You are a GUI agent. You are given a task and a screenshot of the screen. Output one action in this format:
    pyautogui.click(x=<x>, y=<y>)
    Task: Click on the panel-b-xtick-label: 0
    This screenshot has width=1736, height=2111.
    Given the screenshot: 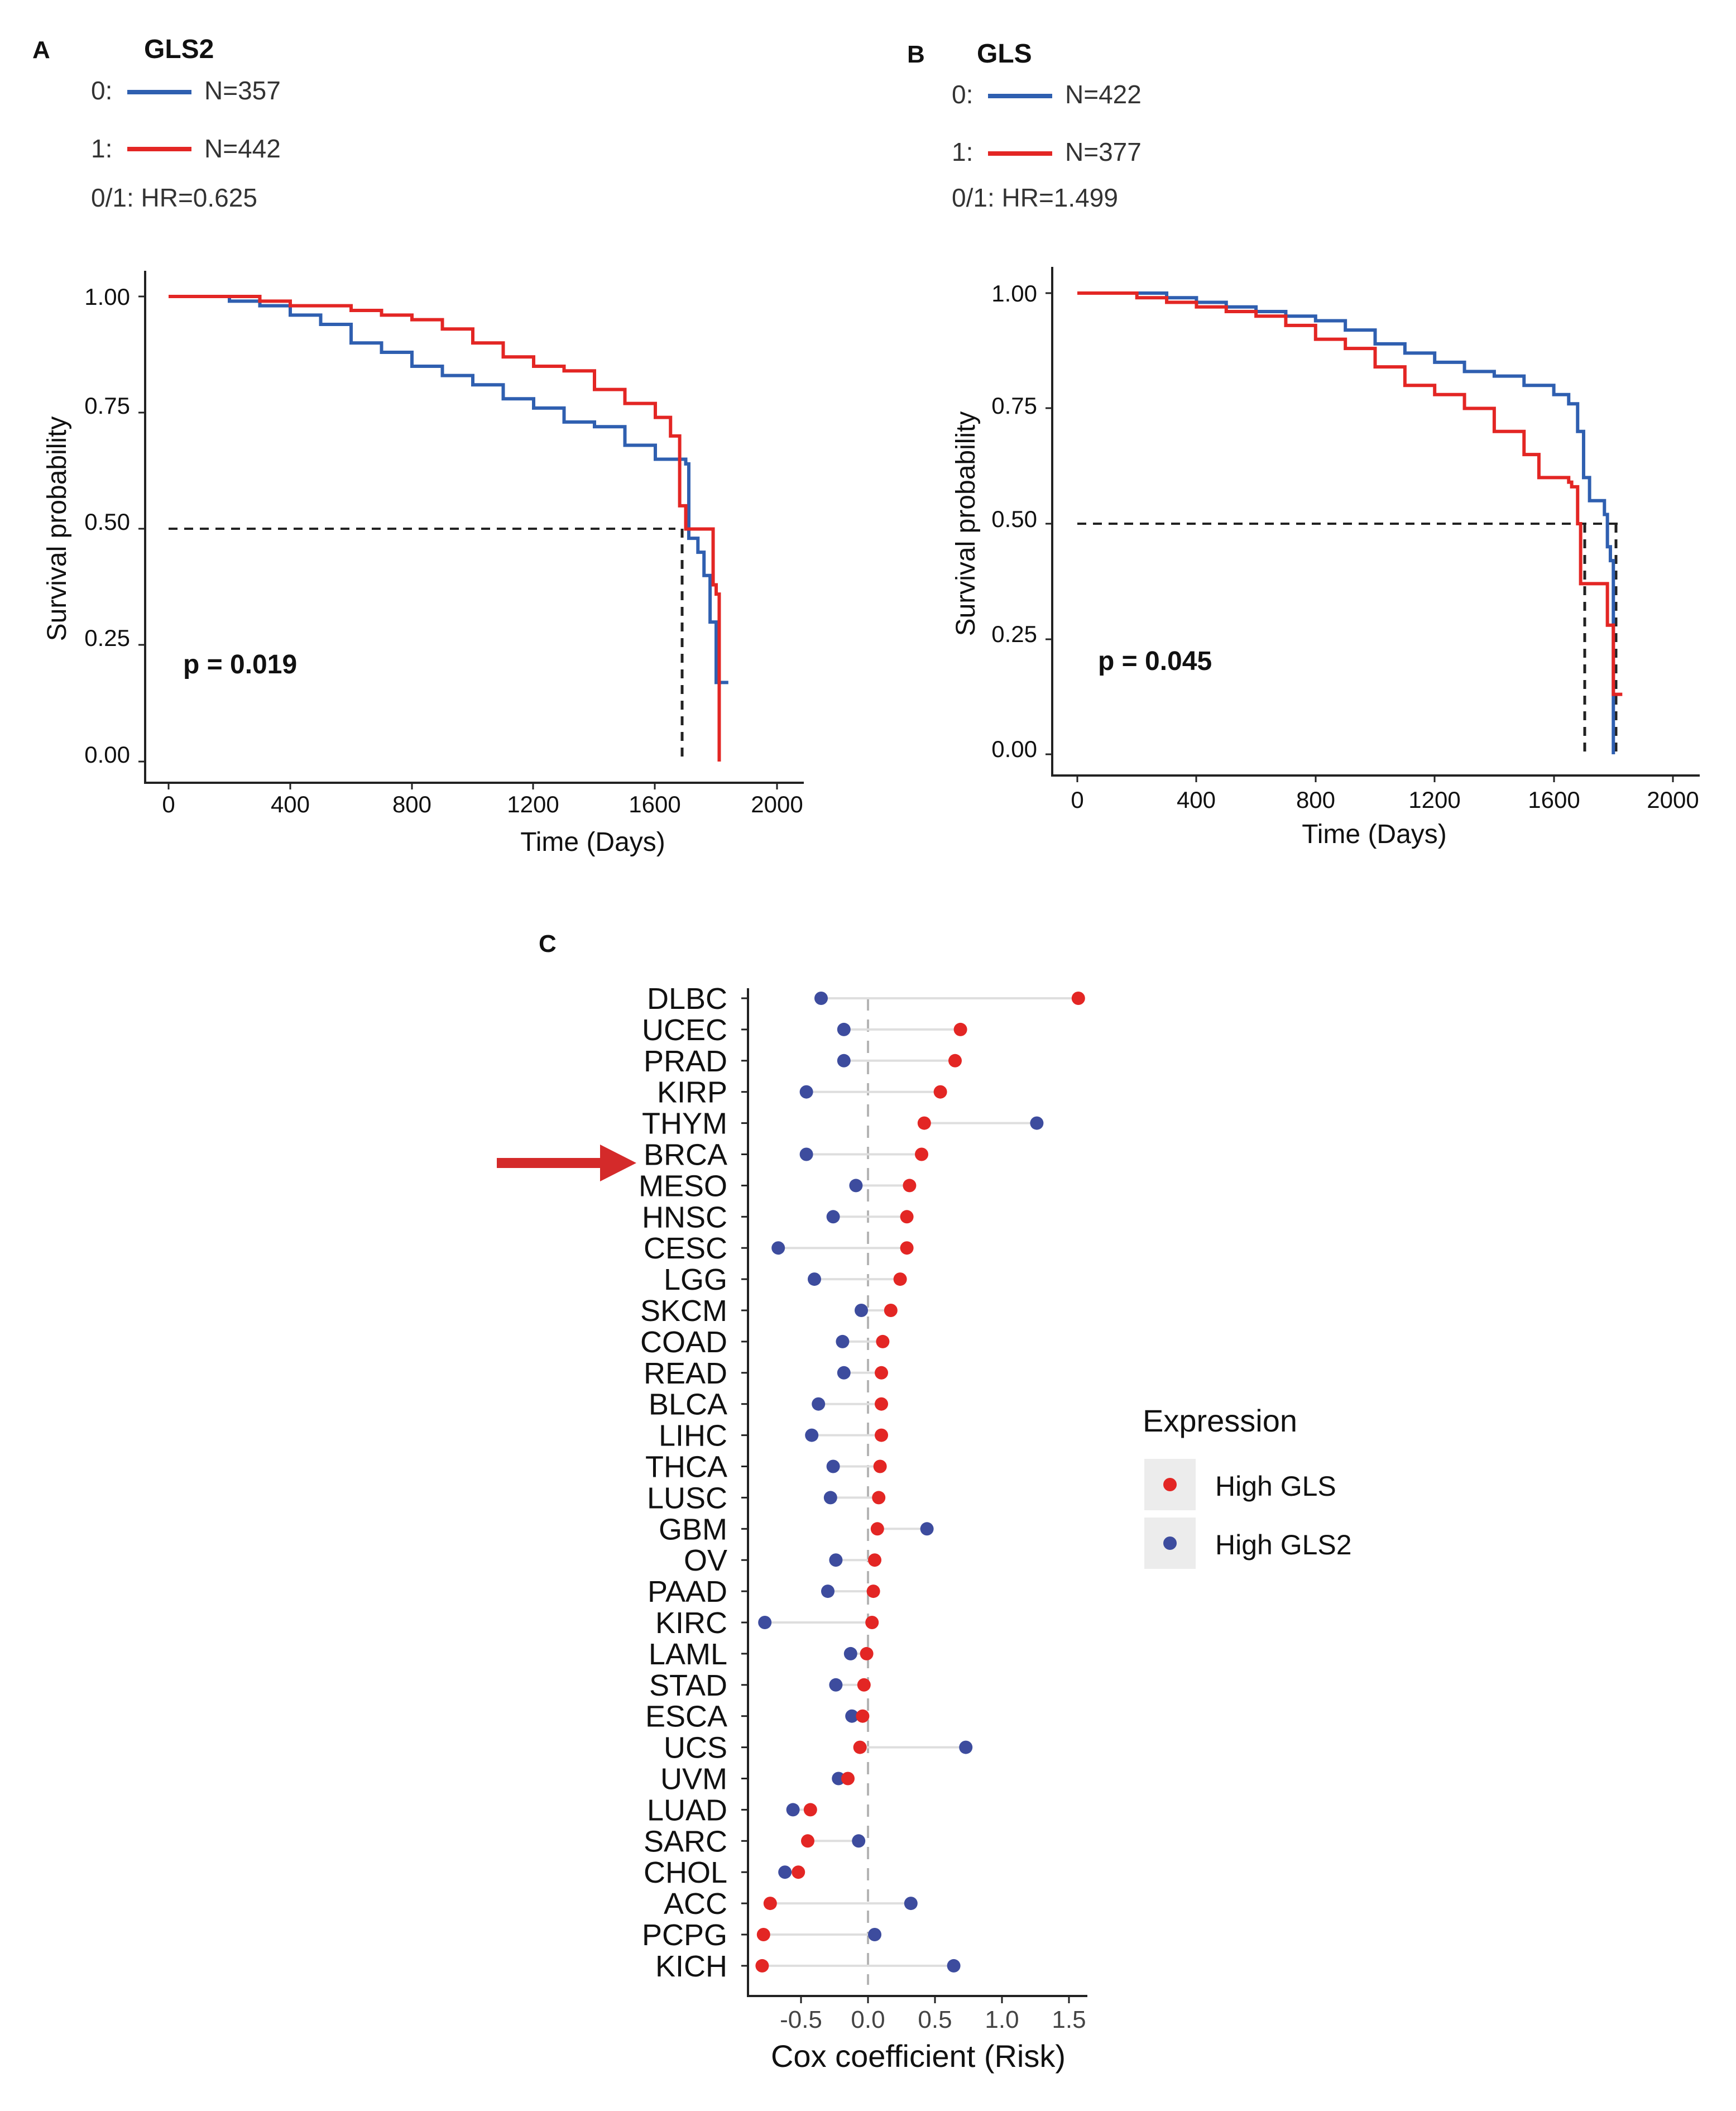 What is the action you would take?
    pyautogui.click(x=1077, y=800)
    